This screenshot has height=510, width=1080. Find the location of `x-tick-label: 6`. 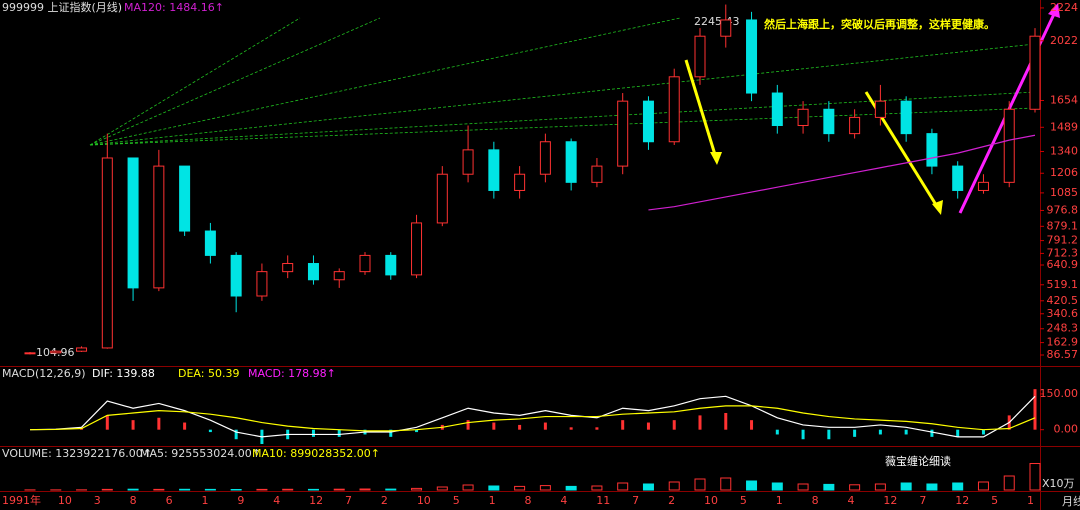

x-tick-label: 6 is located at coordinates (169, 500).